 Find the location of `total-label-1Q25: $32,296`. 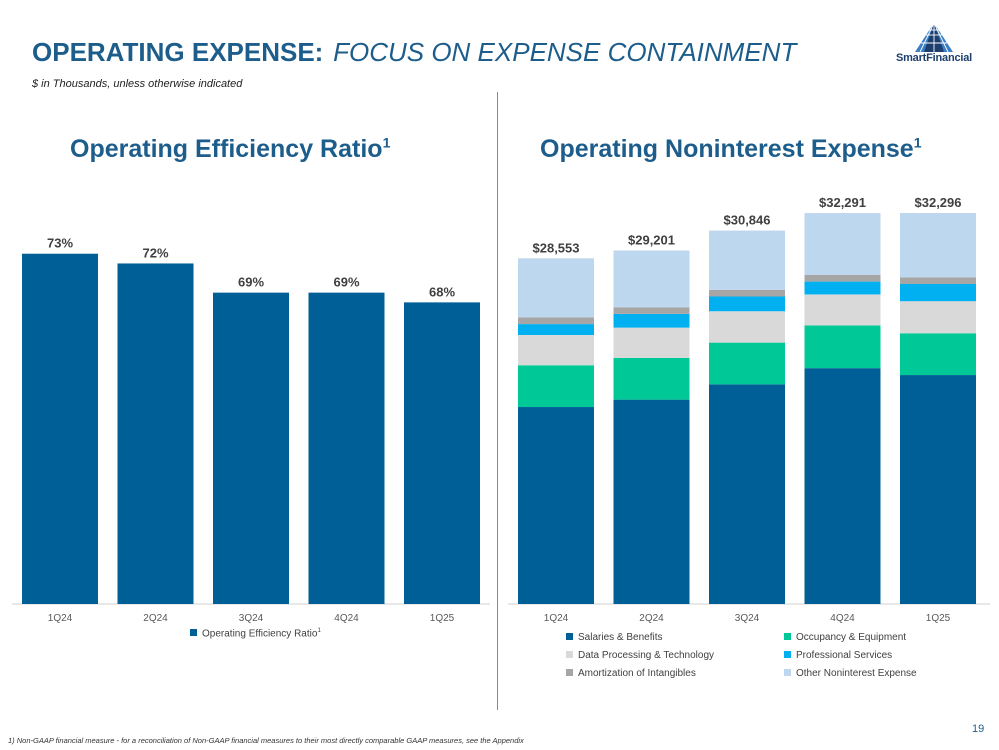

total-label-1Q25: $32,296 is located at coordinates (938, 202).